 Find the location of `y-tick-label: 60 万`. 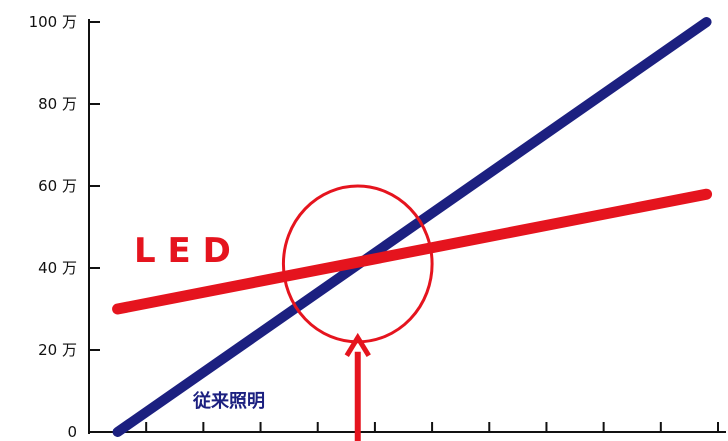

y-tick-label: 60 万 is located at coordinates (57, 186).